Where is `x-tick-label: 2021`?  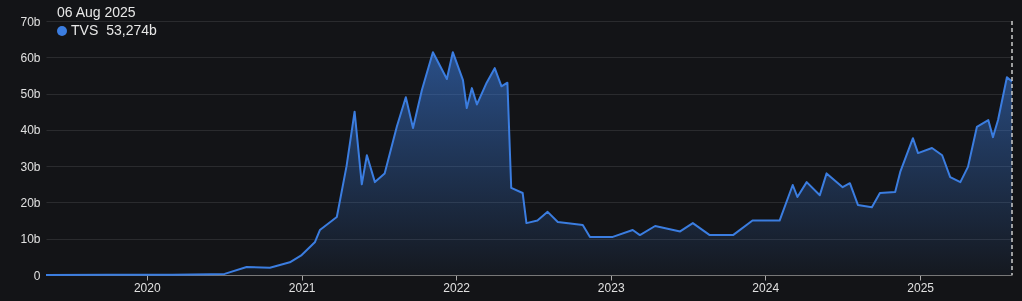 x-tick-label: 2021 is located at coordinates (302, 287).